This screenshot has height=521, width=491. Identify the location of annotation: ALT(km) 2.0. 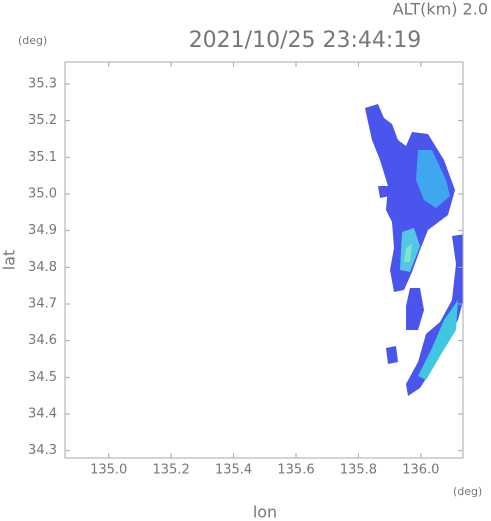
(440, 9).